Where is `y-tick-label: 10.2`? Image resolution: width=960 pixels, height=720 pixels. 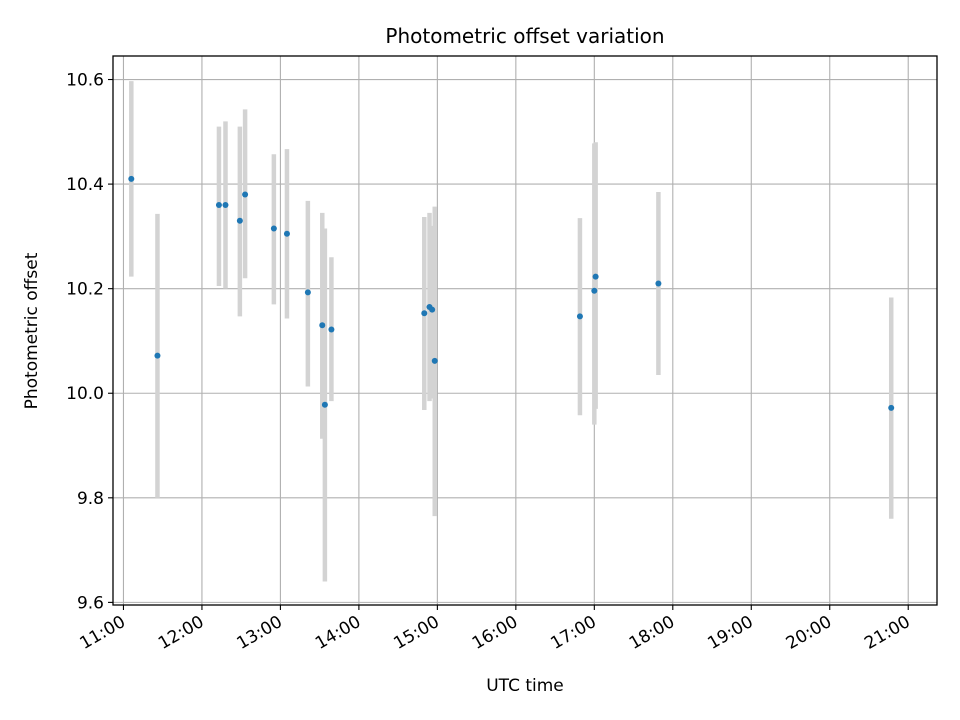 y-tick-label: 10.2 is located at coordinates (85, 290).